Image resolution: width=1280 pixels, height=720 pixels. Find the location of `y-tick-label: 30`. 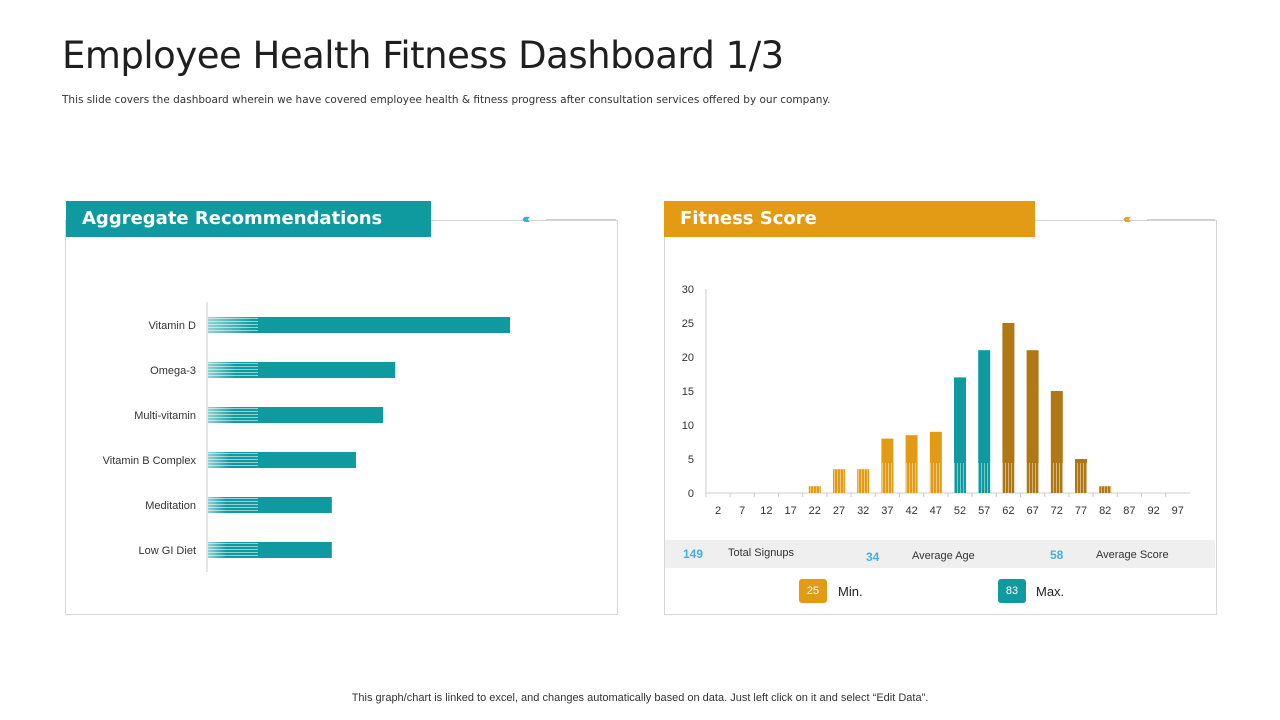

y-tick-label: 30 is located at coordinates (688, 290).